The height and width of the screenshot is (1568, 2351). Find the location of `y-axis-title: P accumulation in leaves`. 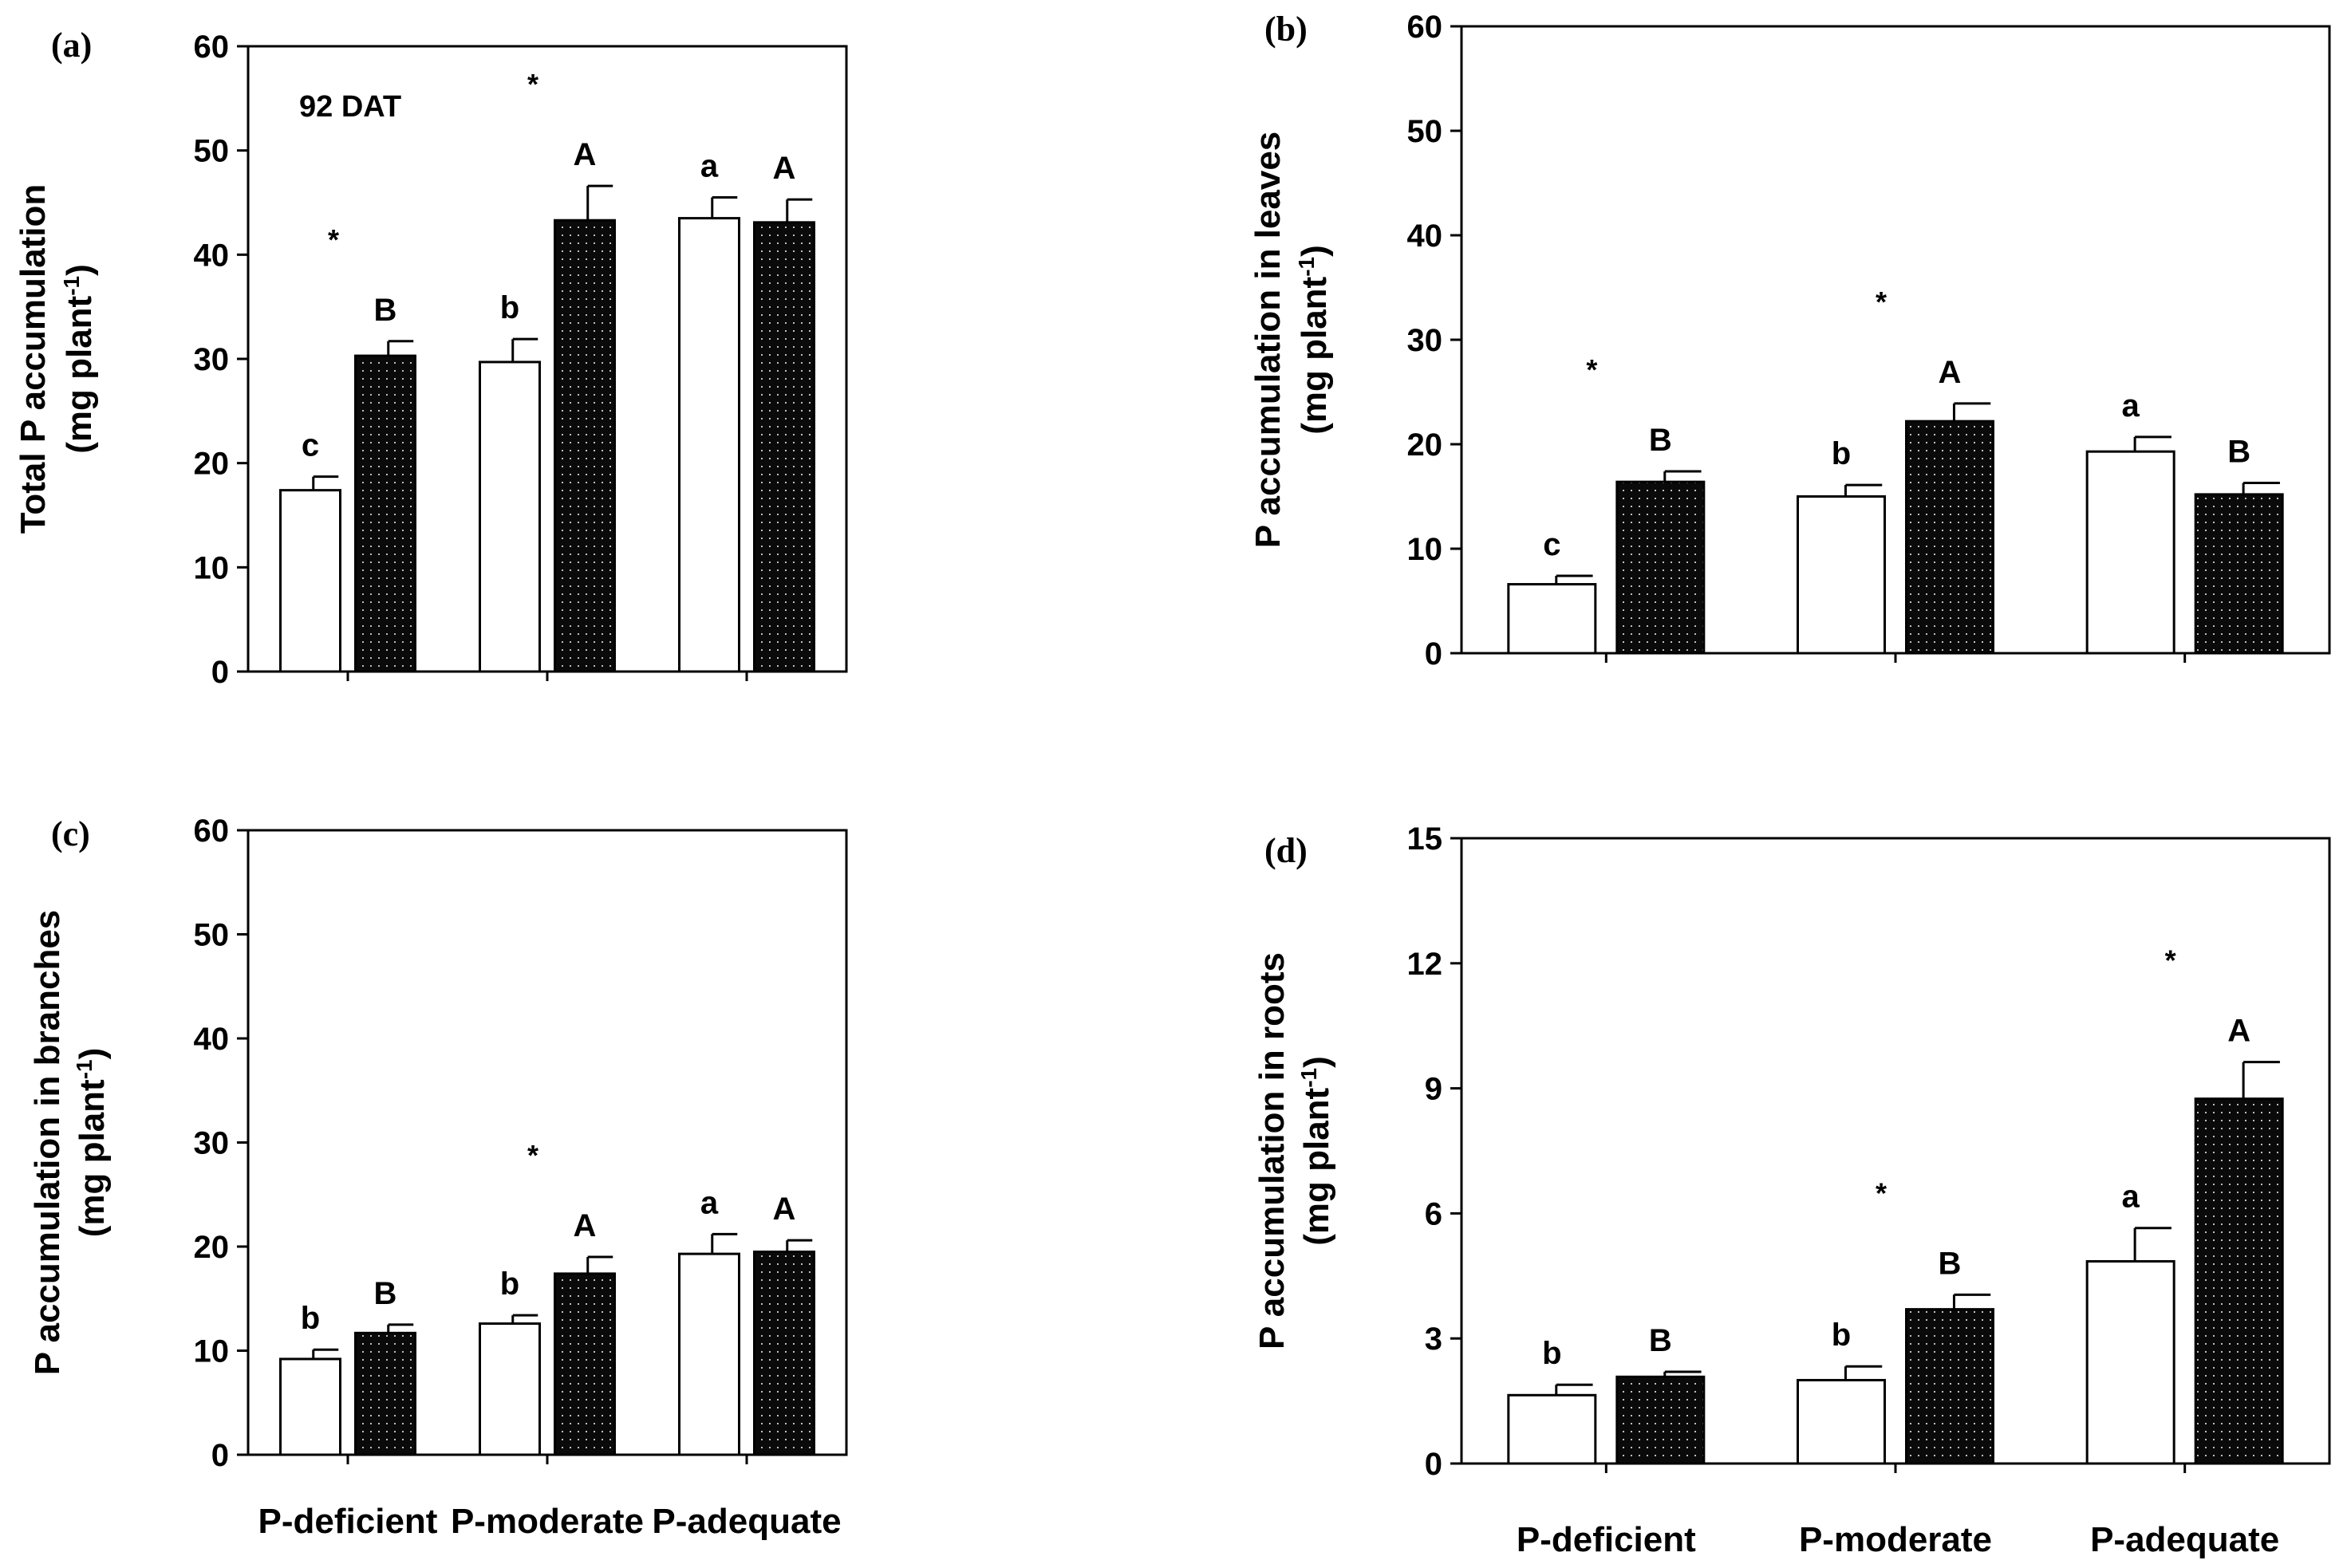

y-axis-title: P accumulation in leaves is located at coordinates (1268, 340).